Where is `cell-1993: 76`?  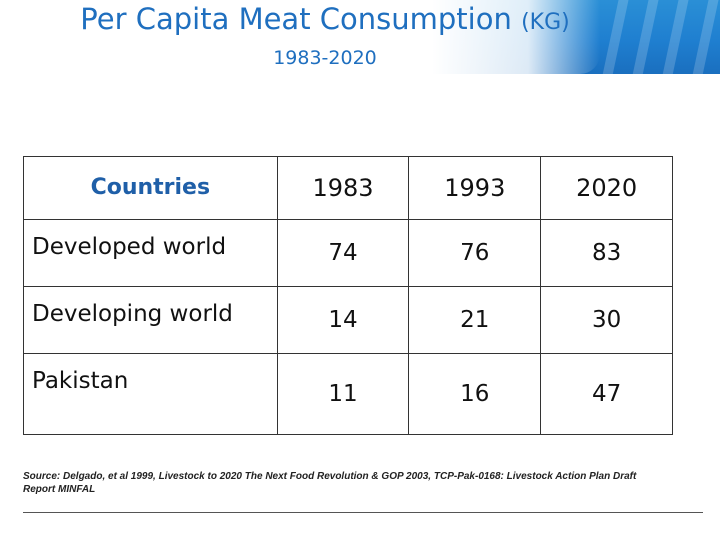
cell-1993: 76 is located at coordinates (475, 253).